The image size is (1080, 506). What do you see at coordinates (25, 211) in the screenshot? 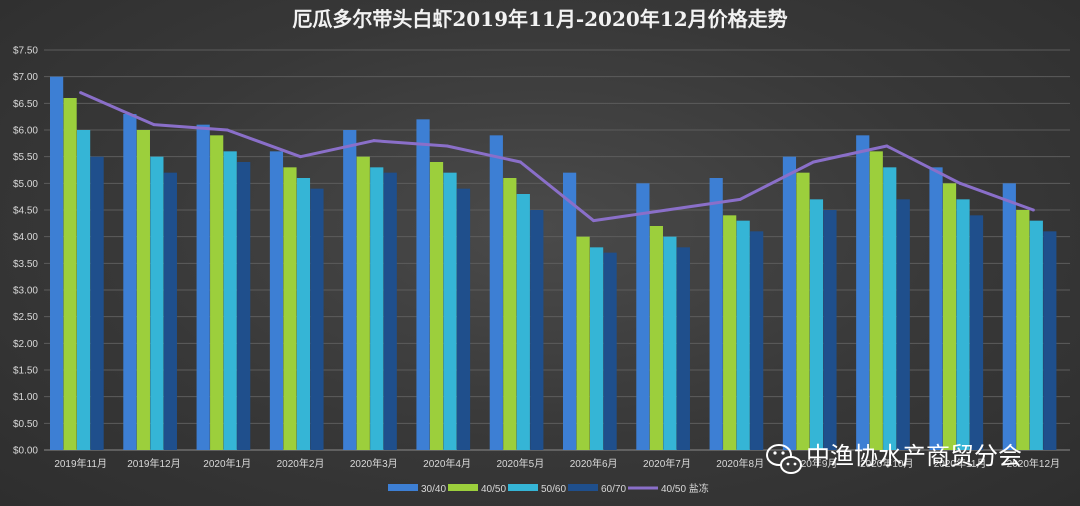
I see `y-tick-label: $4.50` at bounding box center [25, 211].